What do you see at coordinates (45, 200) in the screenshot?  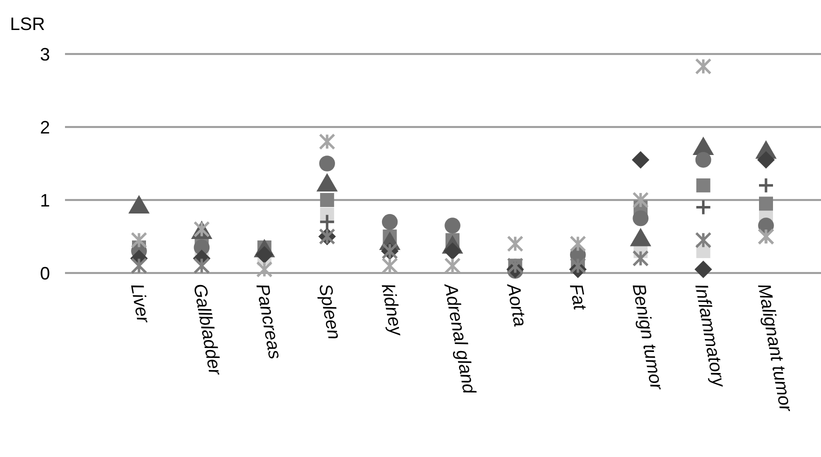 I see `y-tick-label: 1` at bounding box center [45, 200].